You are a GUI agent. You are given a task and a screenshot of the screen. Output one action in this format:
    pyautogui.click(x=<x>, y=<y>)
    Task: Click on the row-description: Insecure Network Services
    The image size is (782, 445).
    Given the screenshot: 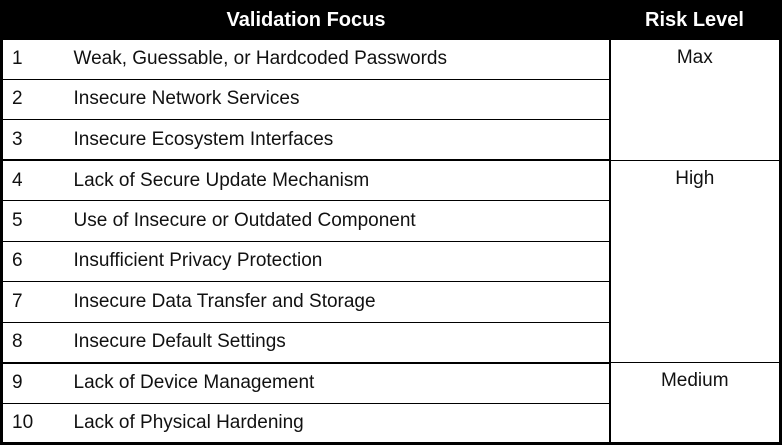 What is the action you would take?
    pyautogui.click(x=340, y=99)
    